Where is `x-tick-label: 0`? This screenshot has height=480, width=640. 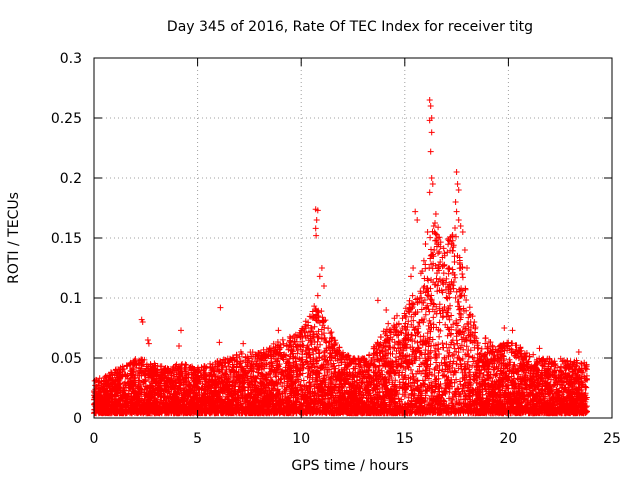
x-tick-label: 0 is located at coordinates (94, 439).